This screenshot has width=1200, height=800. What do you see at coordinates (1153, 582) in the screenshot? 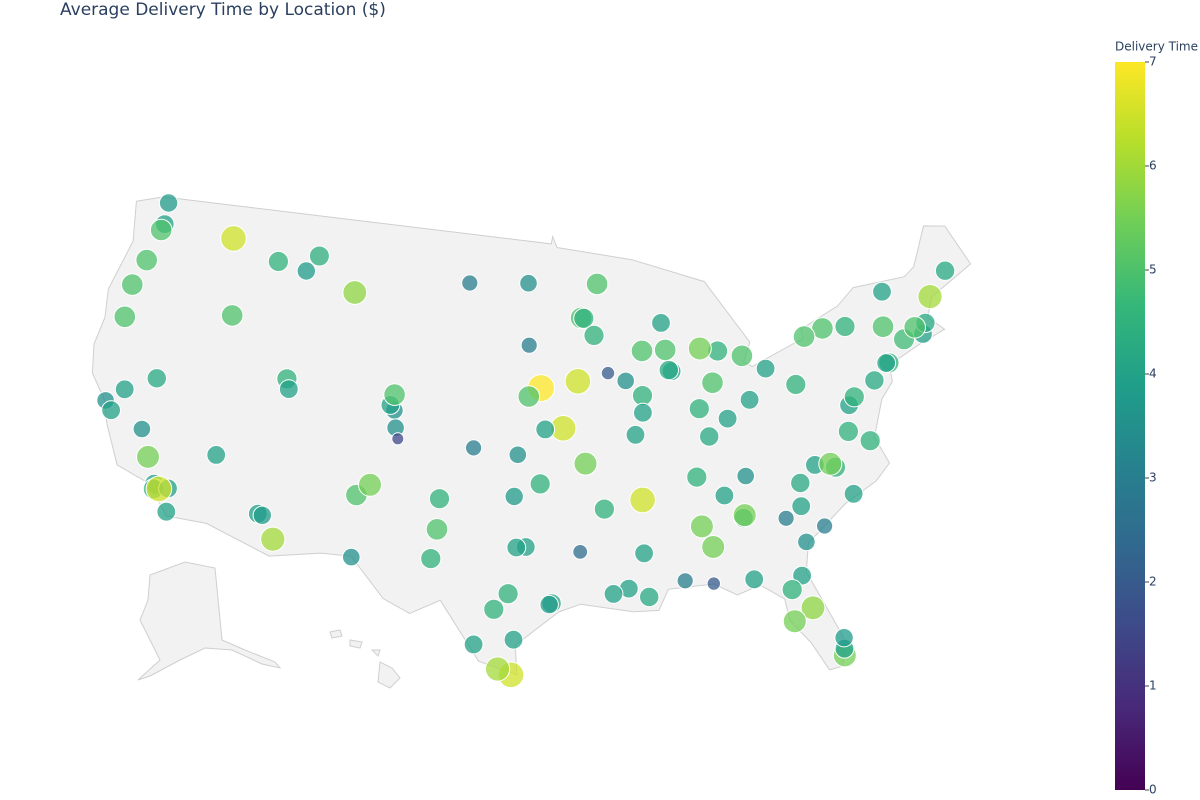
I see `colorbar-tick-label: 2` at bounding box center [1153, 582].